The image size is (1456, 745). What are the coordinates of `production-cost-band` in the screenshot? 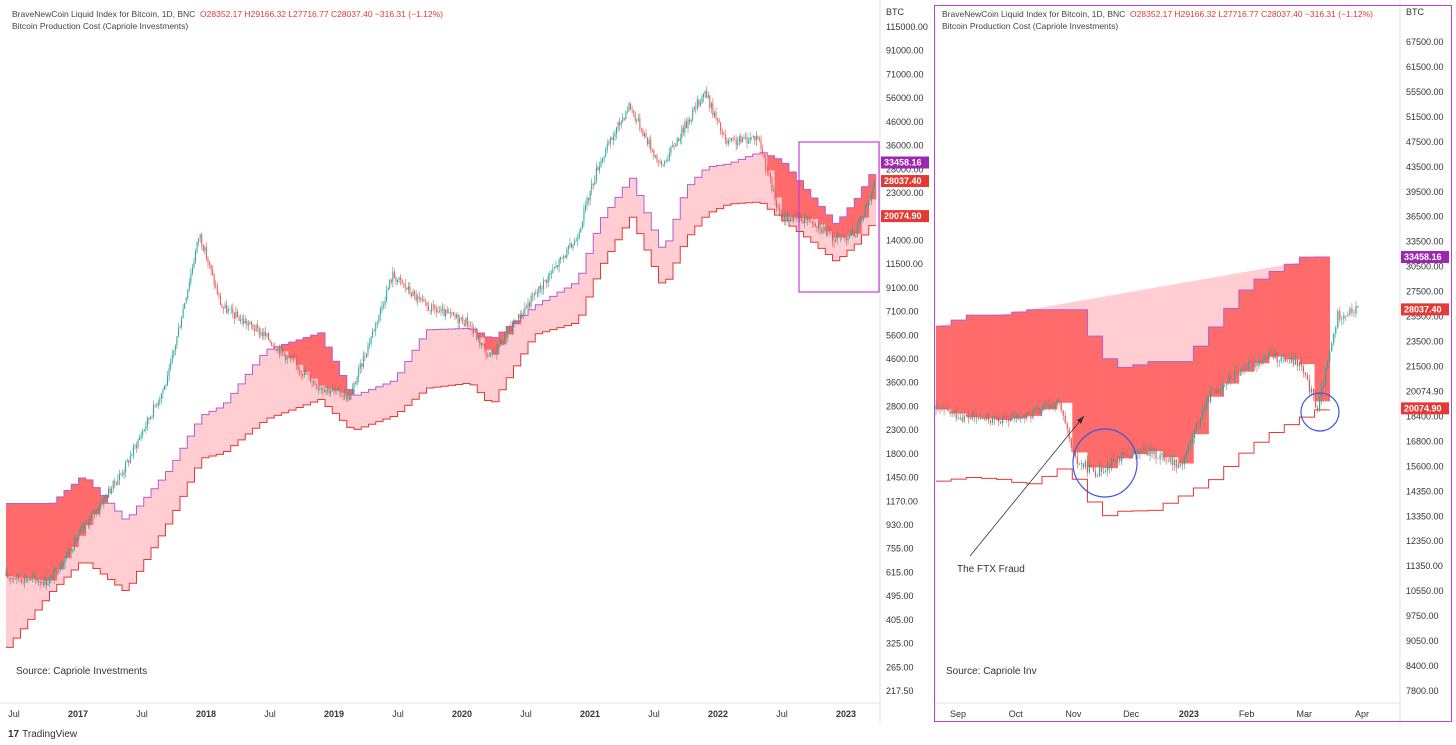 It's located at (1133, 312).